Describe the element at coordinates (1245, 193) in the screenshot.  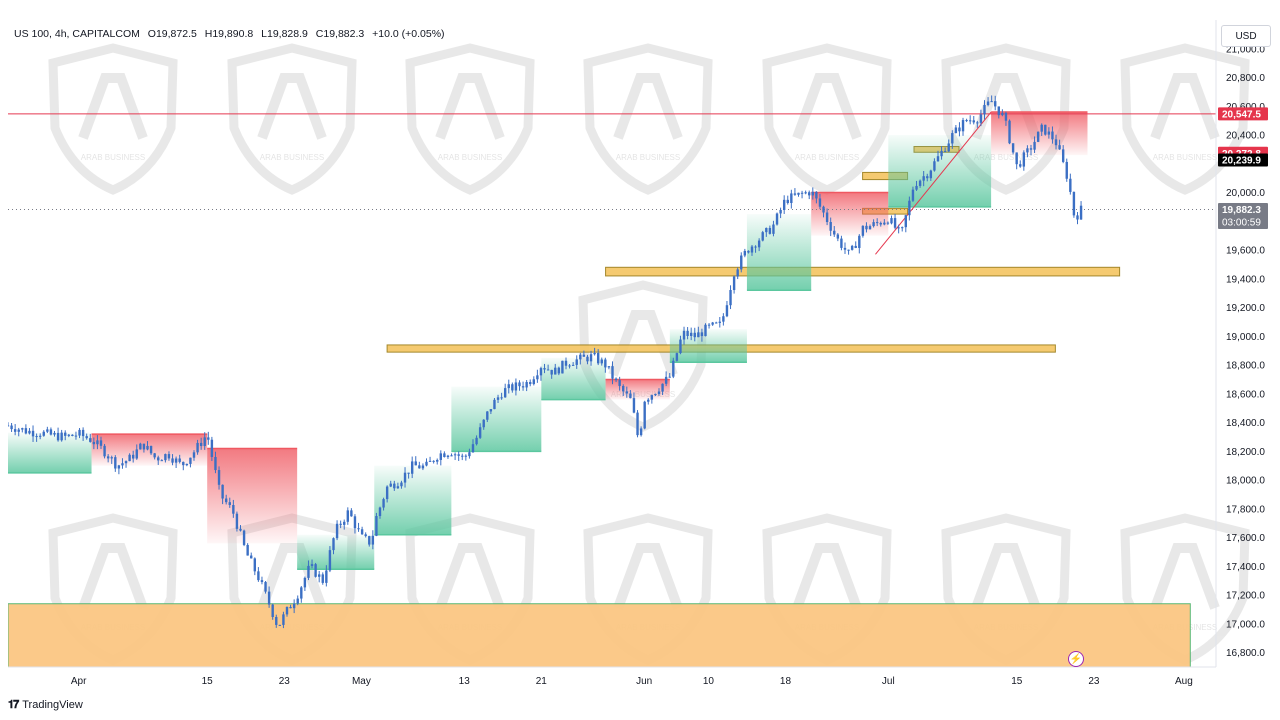
I see `y-tick-label: 20,000.0` at that location.